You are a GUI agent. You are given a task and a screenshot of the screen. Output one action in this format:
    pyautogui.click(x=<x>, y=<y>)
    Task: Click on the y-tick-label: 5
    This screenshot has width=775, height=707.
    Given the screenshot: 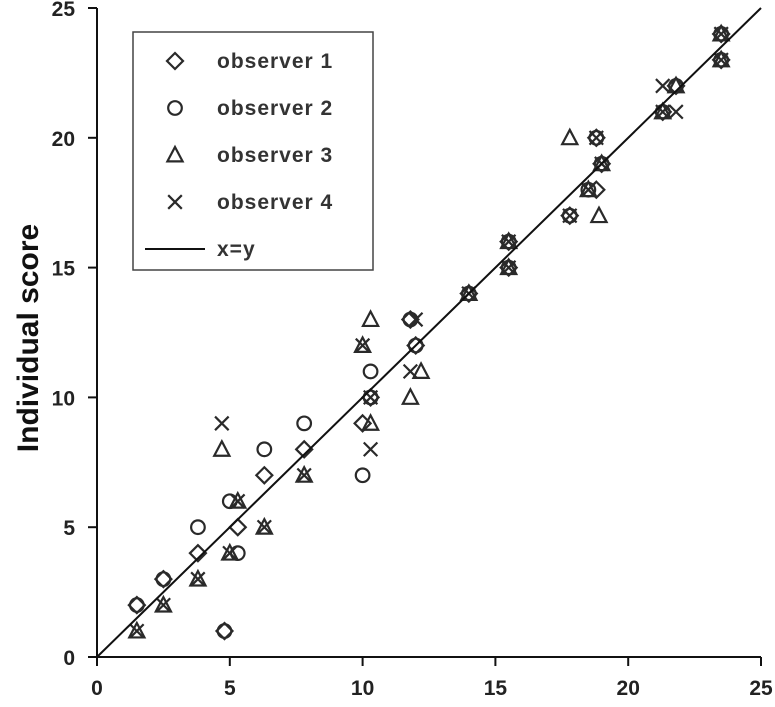 What is the action you would take?
    pyautogui.click(x=69, y=528)
    